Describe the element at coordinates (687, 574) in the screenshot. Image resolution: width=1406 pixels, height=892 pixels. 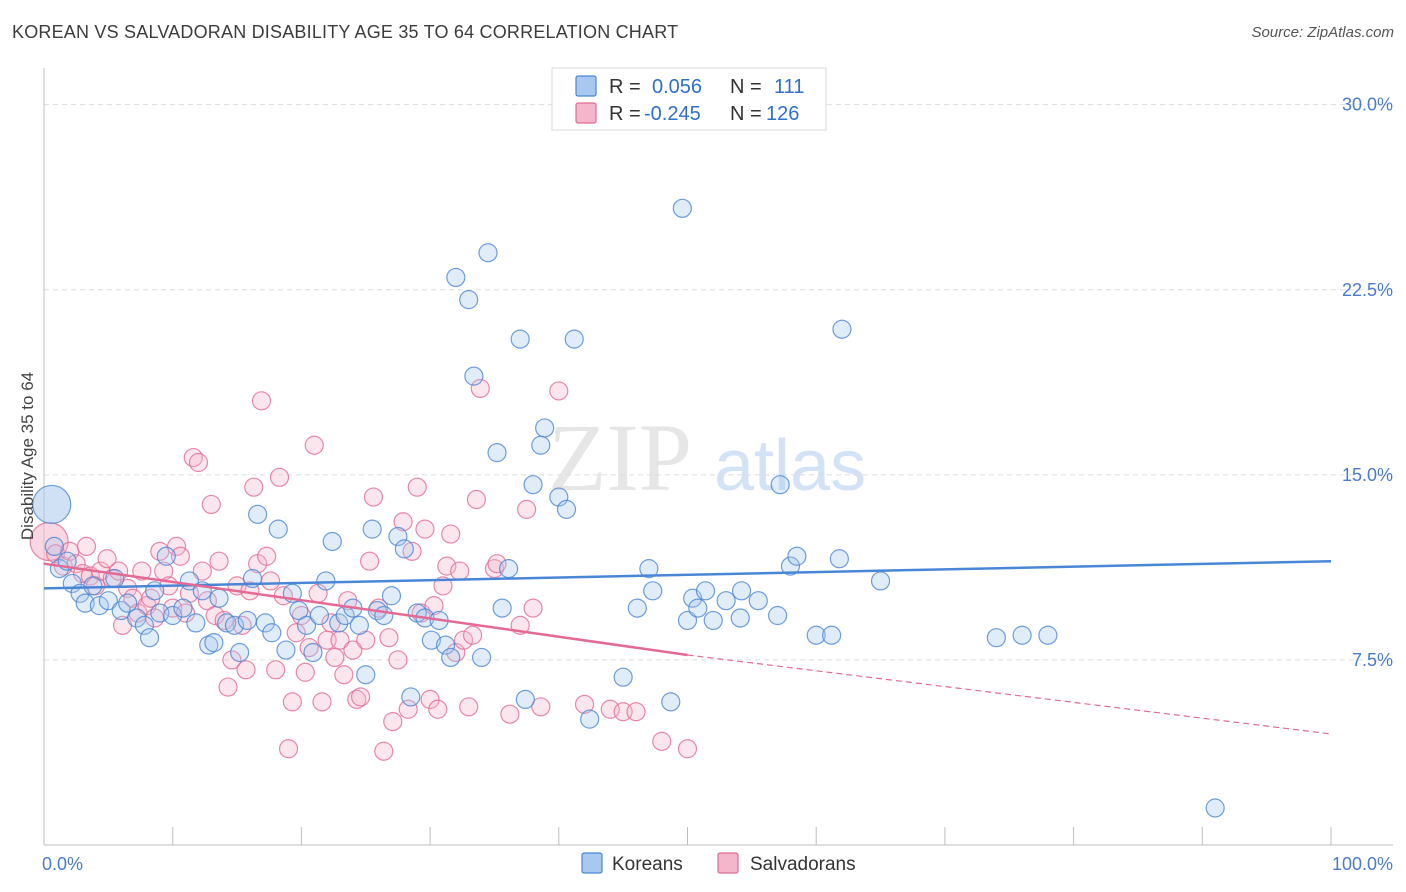
I see `korean-trend-line` at that location.